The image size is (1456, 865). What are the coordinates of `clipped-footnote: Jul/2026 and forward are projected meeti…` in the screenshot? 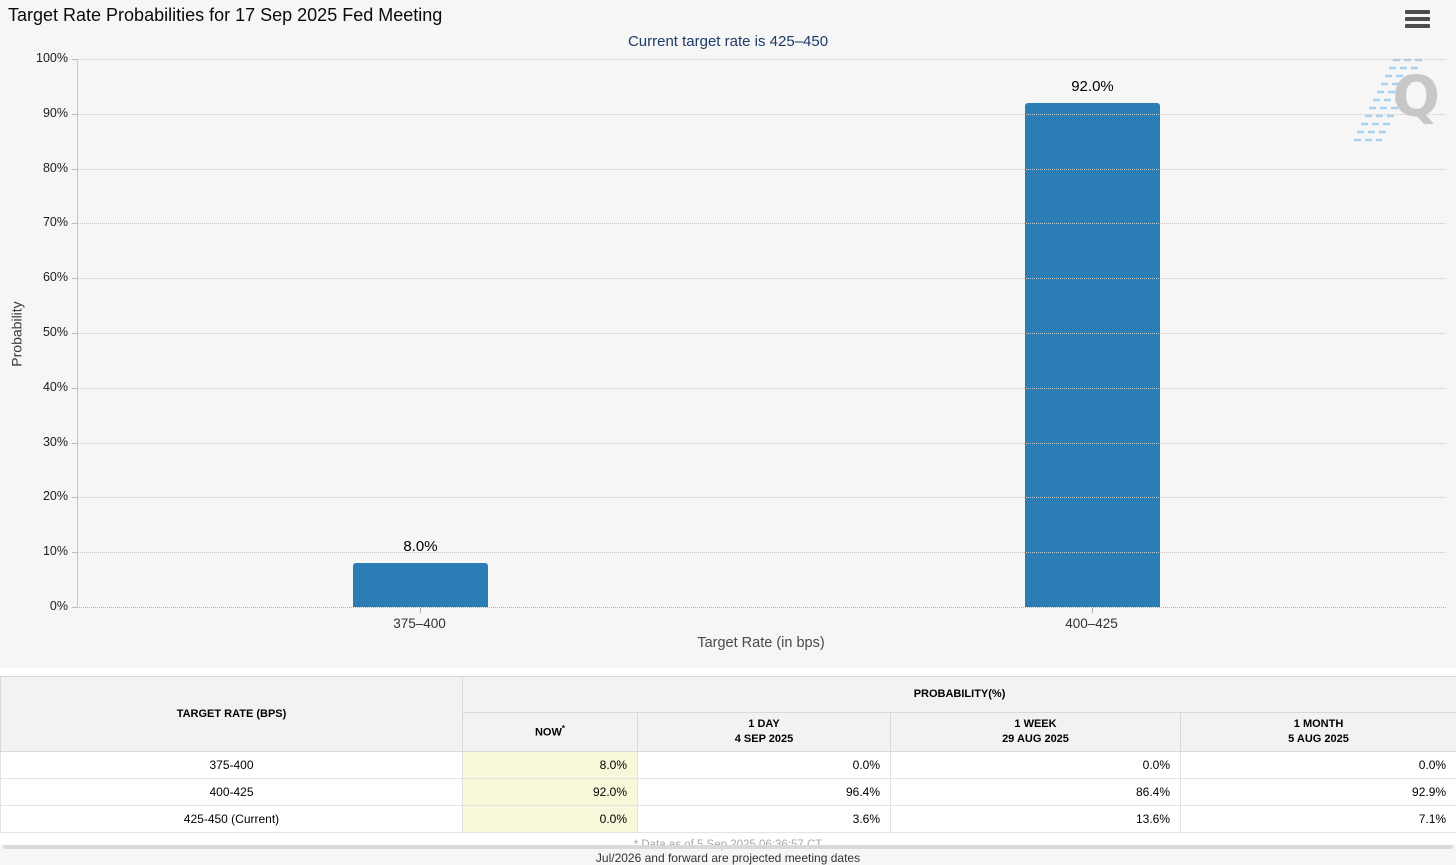 It's located at (728, 858).